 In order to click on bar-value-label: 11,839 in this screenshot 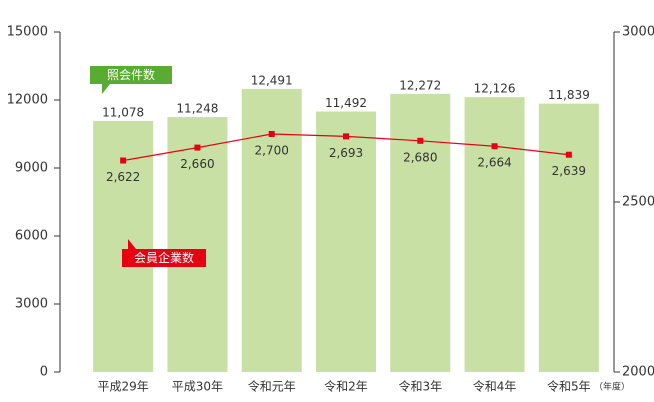, I will do `click(569, 95)`.